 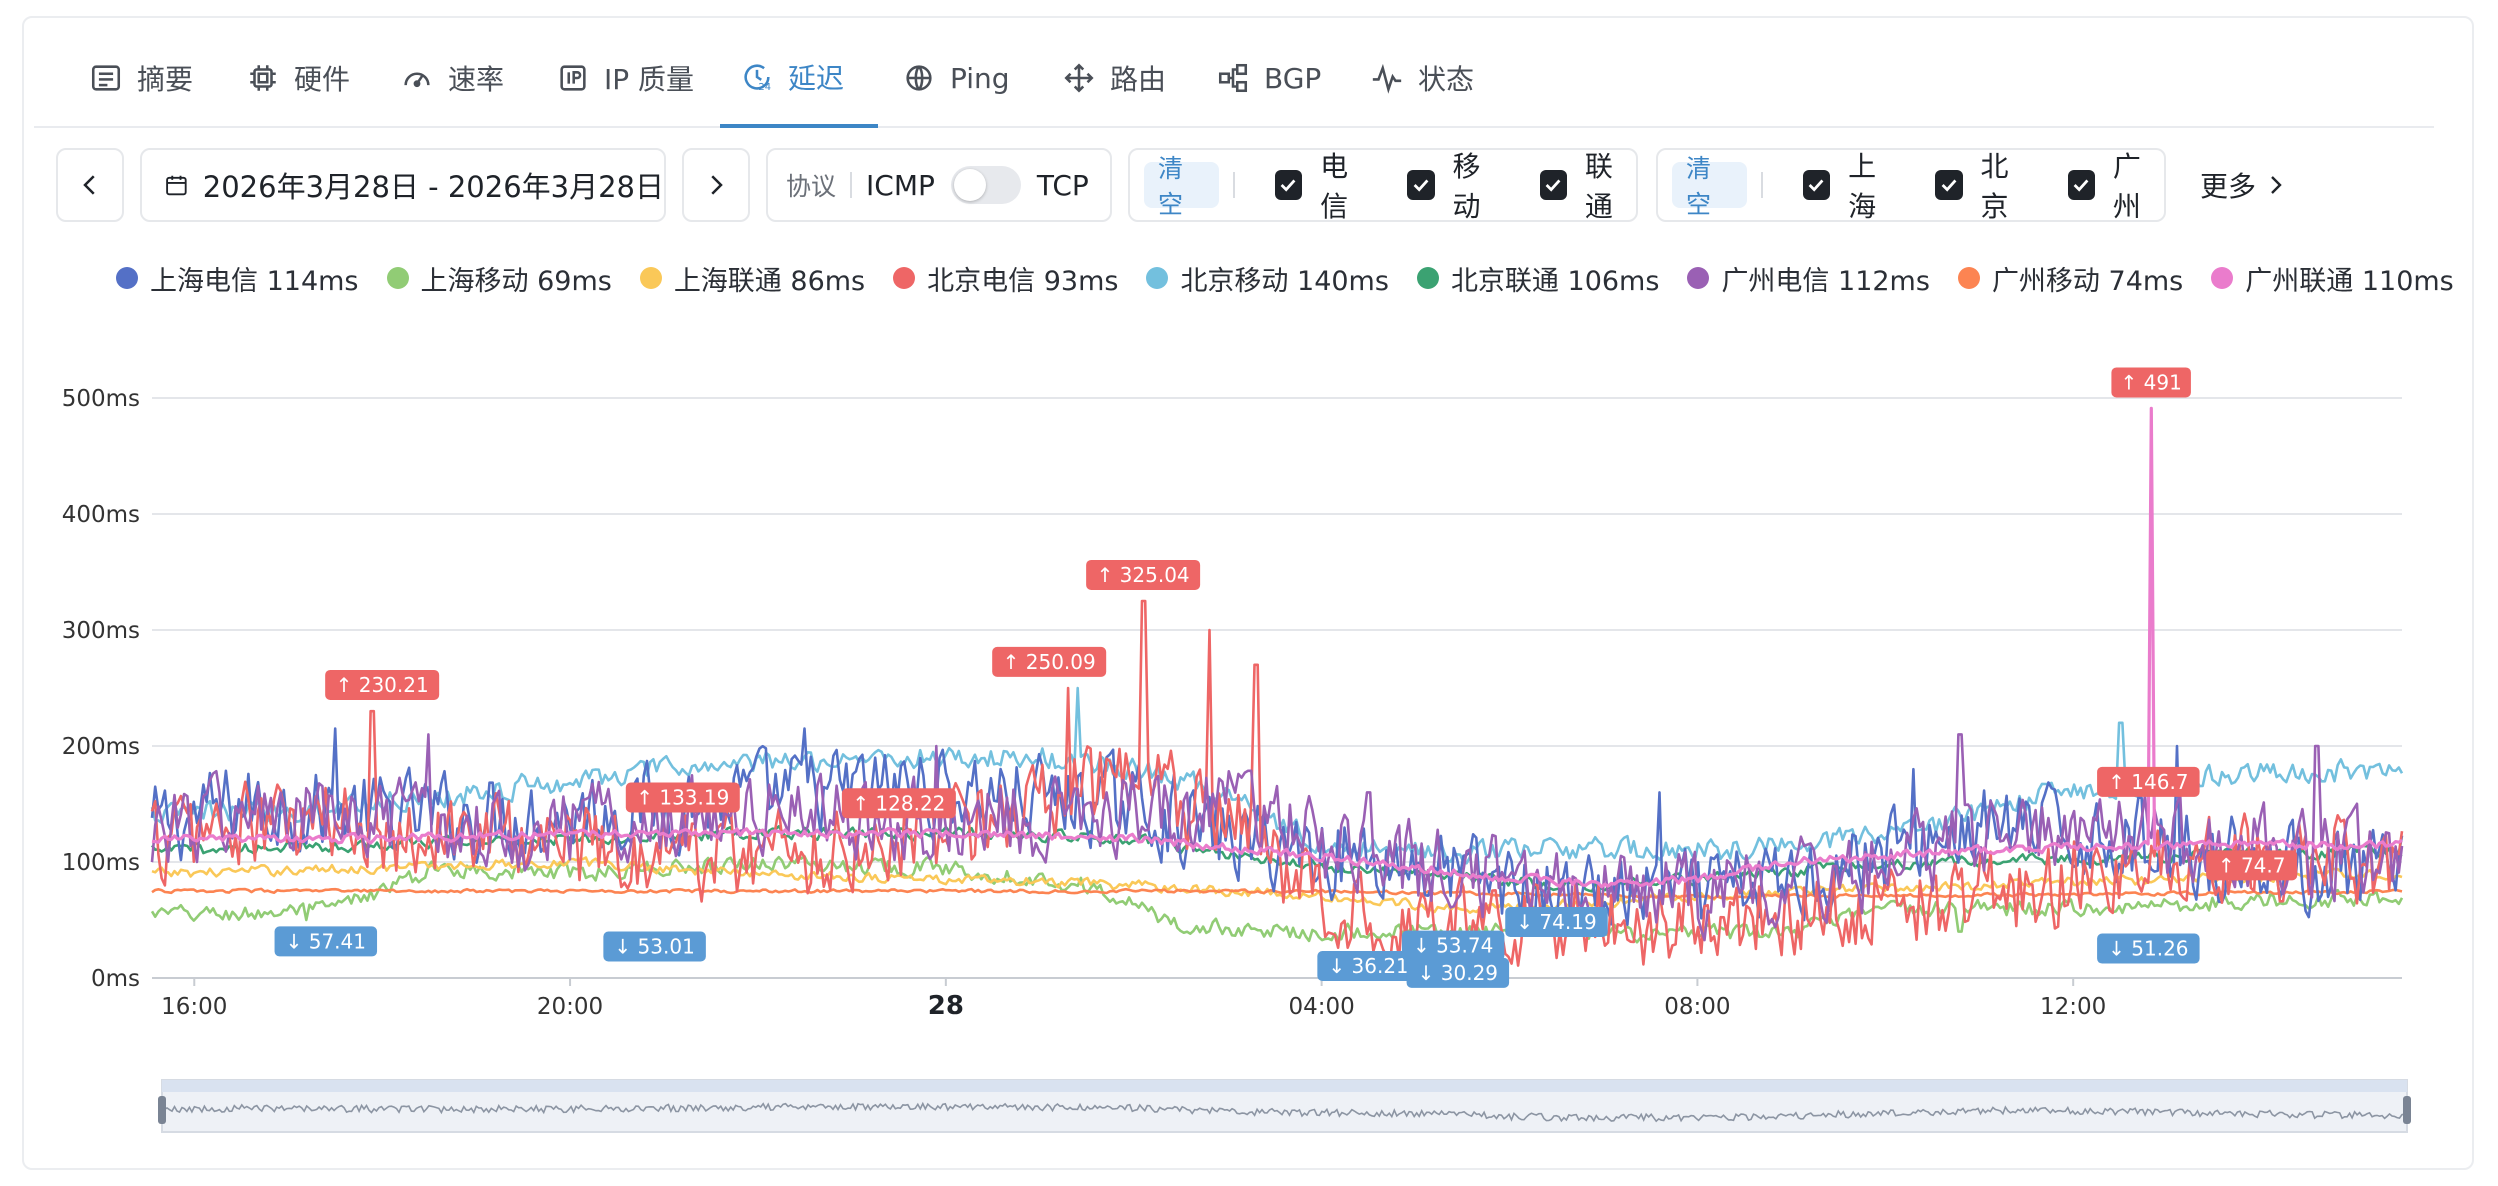 I want to click on legend-label: 广州移动 74ms, so click(x=2087, y=281).